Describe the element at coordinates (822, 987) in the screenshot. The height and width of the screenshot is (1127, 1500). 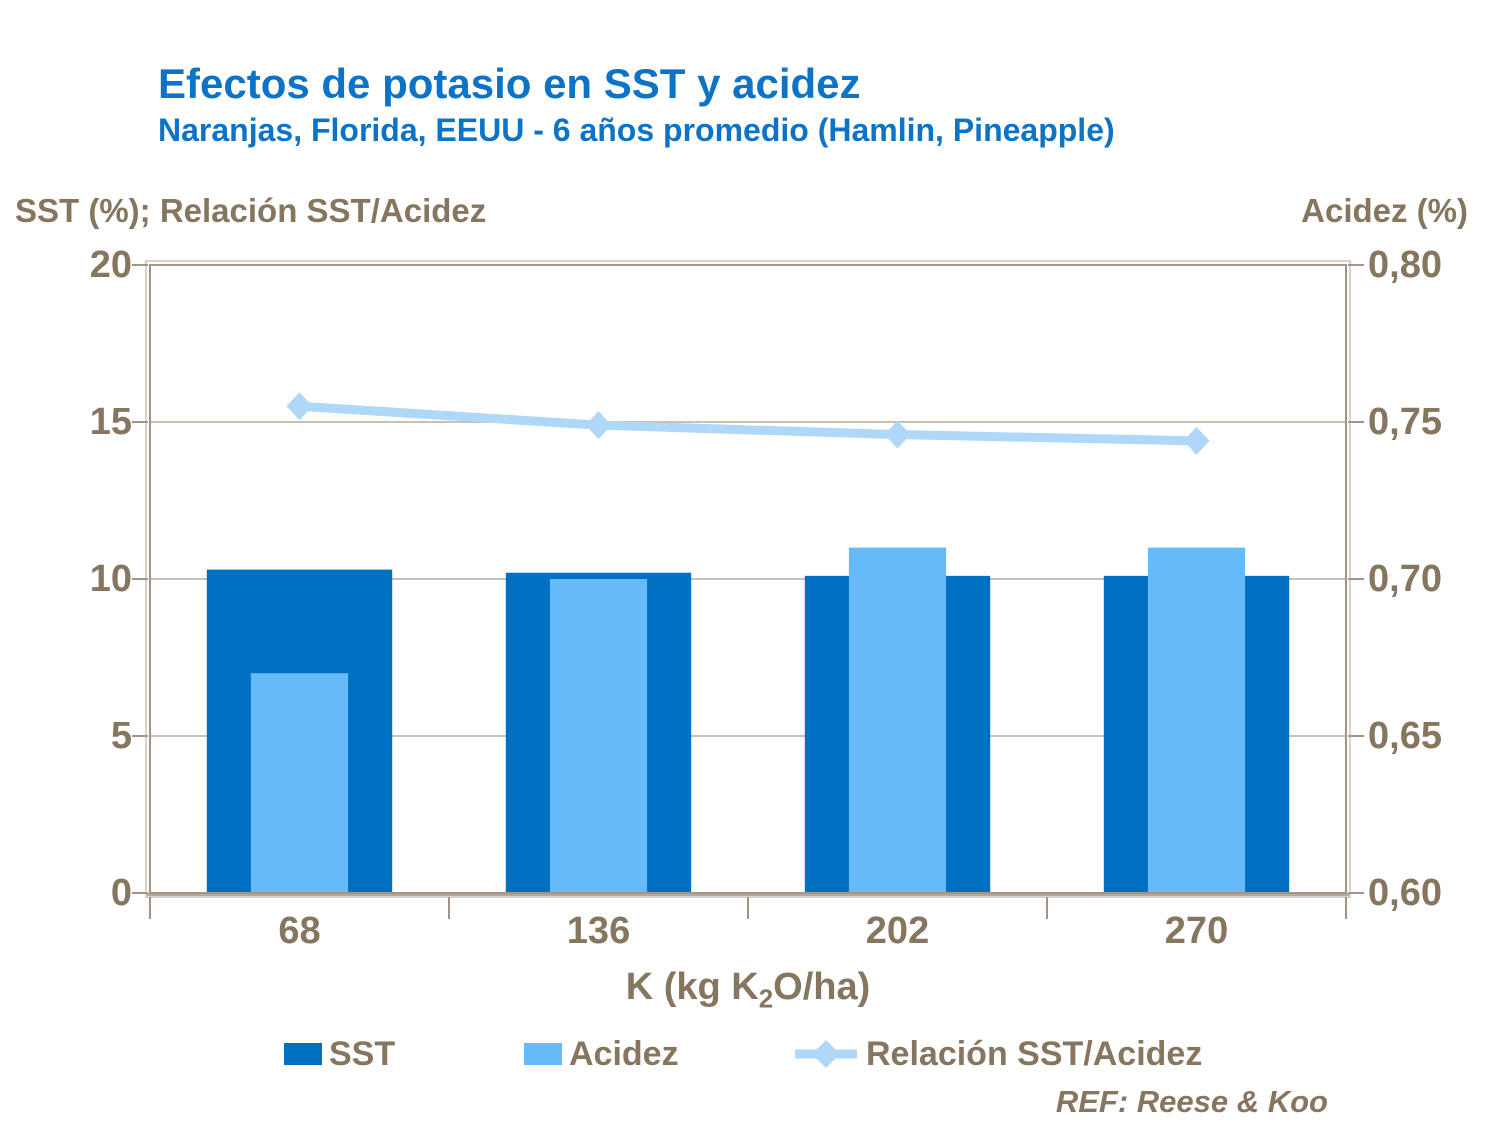
I see `x-axis-title-suffix: O/ha)` at that location.